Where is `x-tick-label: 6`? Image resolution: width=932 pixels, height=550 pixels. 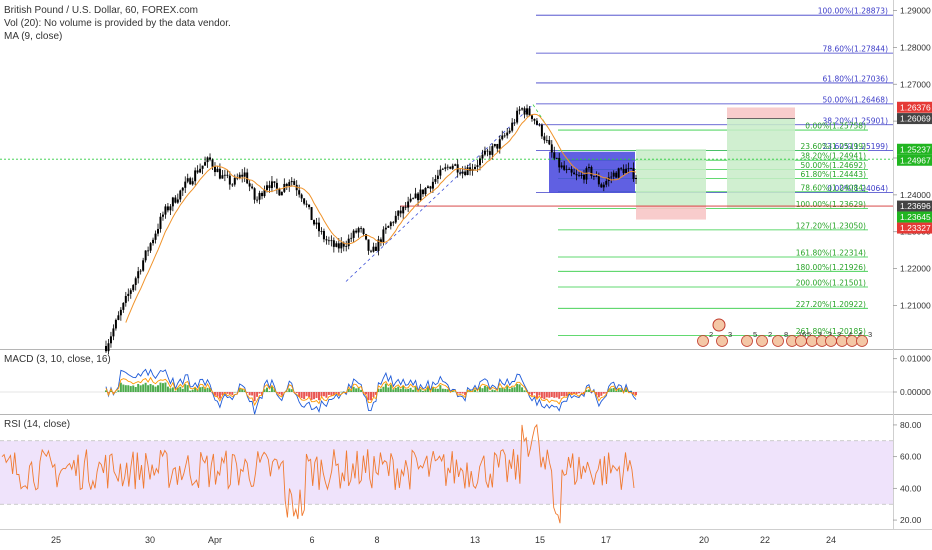 x-tick-label: 6 is located at coordinates (311, 540).